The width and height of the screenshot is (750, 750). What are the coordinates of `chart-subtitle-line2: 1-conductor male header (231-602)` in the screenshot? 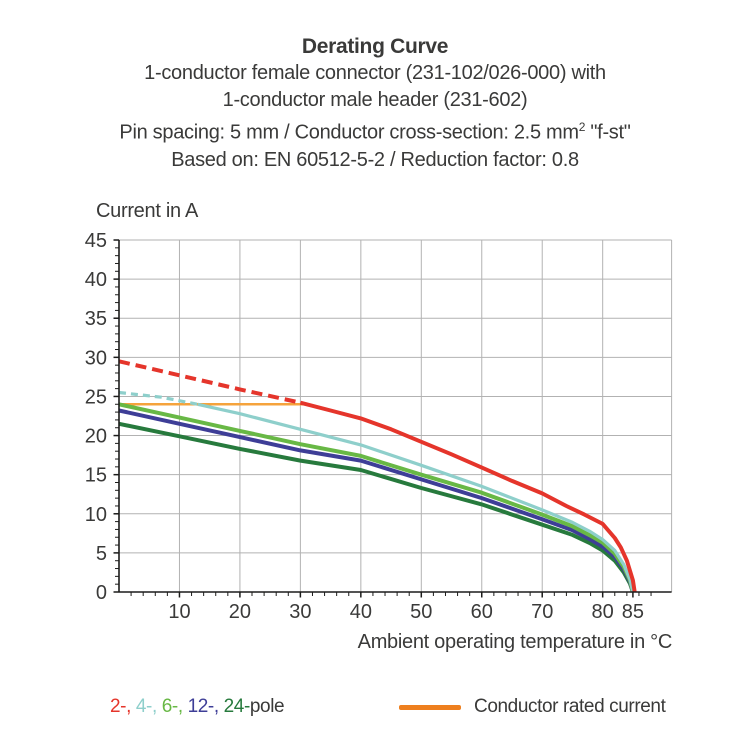 It's located at (375, 100).